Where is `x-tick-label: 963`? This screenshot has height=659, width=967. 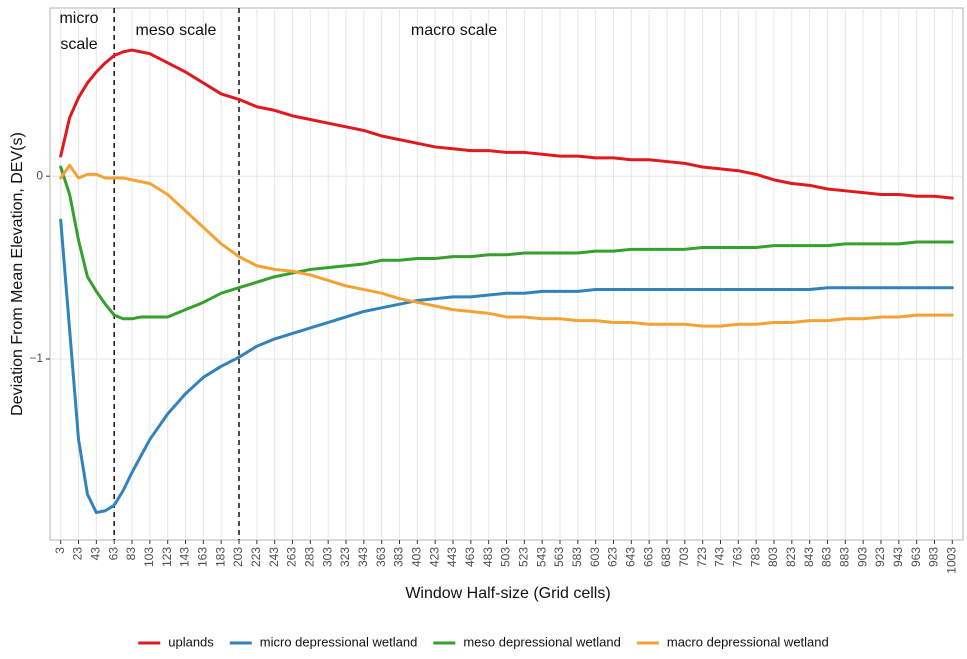
x-tick-label: 963 is located at coordinates (916, 557).